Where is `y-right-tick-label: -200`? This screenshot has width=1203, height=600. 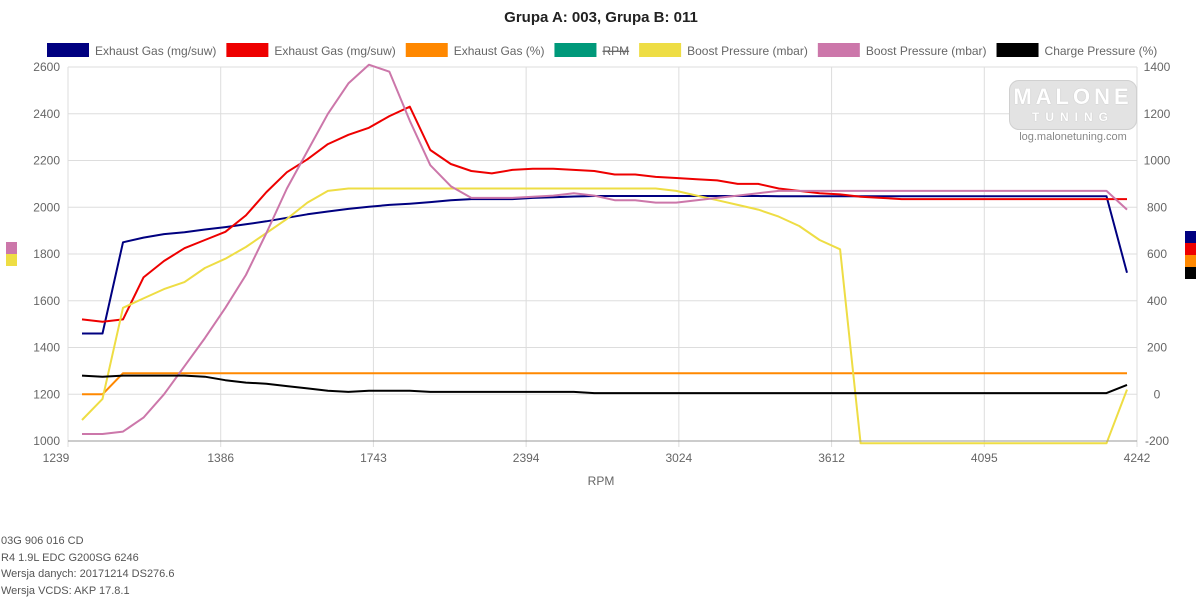
y-right-tick-label: -200 is located at coordinates (1157, 441).